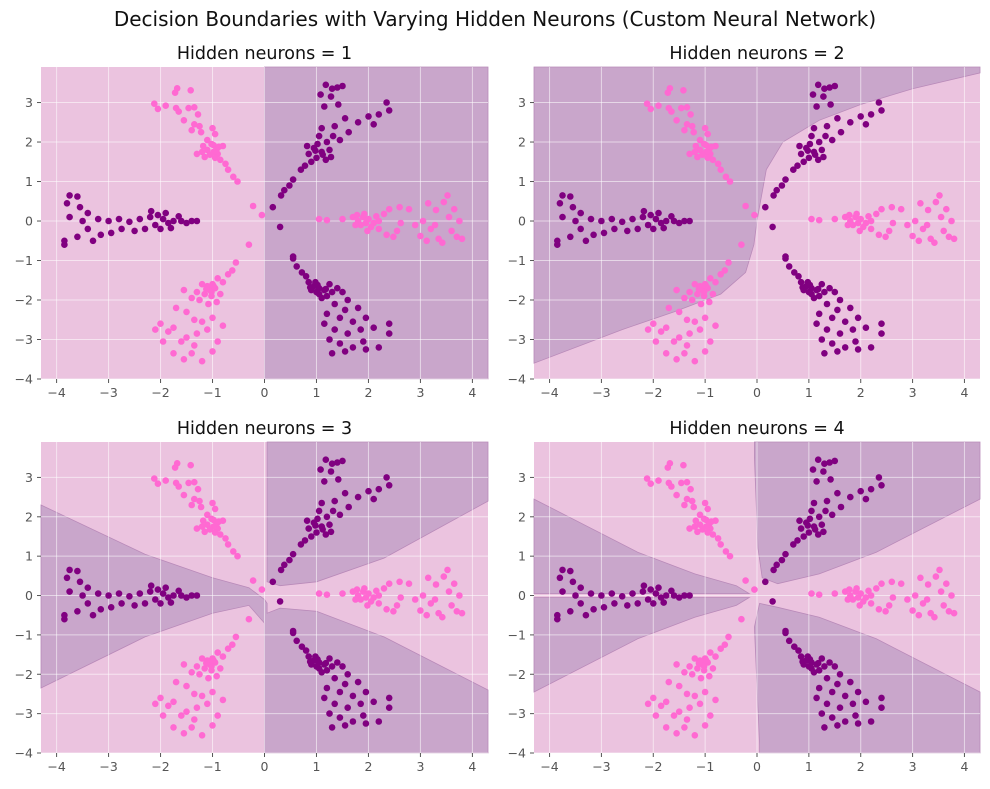 The height and width of the screenshot is (789, 990). I want to click on plot3-y-tick-label: 1, so click(29, 556).